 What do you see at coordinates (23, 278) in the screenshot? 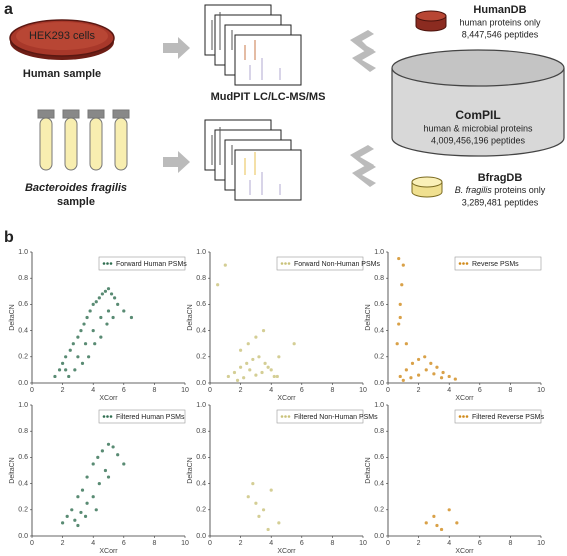
I see `y-tick-label: 0.8` at bounding box center [23, 278].